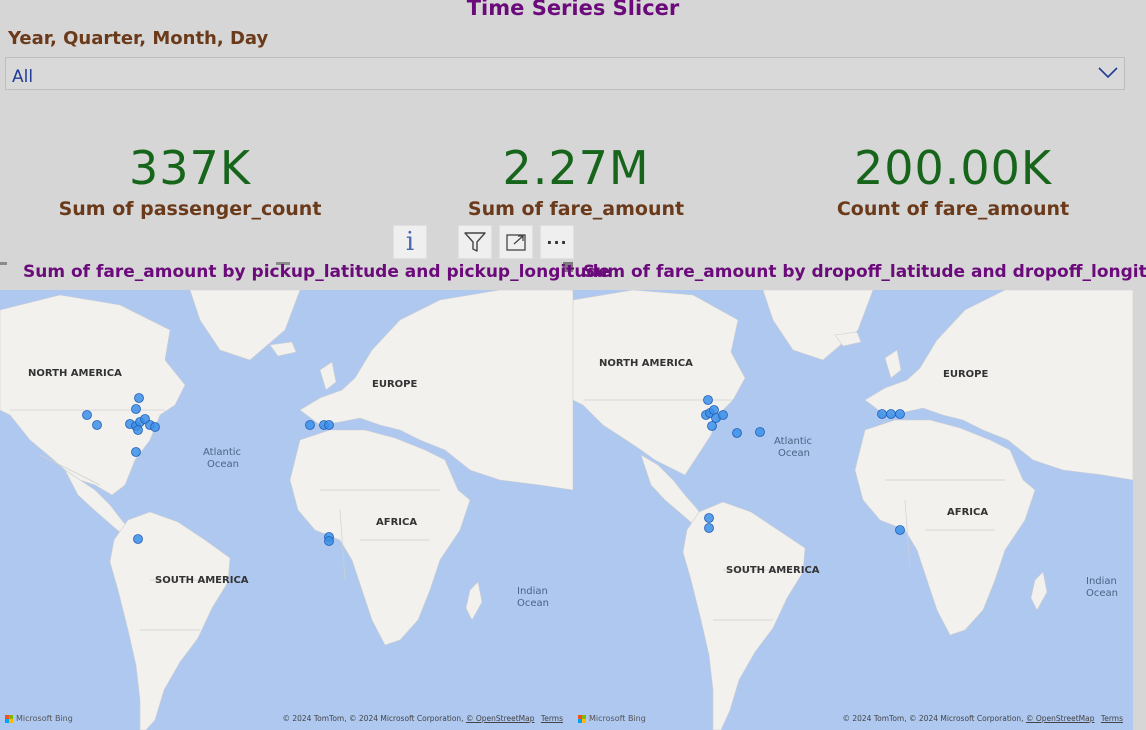 This screenshot has width=1146, height=730. What do you see at coordinates (565, 73) in the screenshot?
I see `slicer-dropdown: All` at bounding box center [565, 73].